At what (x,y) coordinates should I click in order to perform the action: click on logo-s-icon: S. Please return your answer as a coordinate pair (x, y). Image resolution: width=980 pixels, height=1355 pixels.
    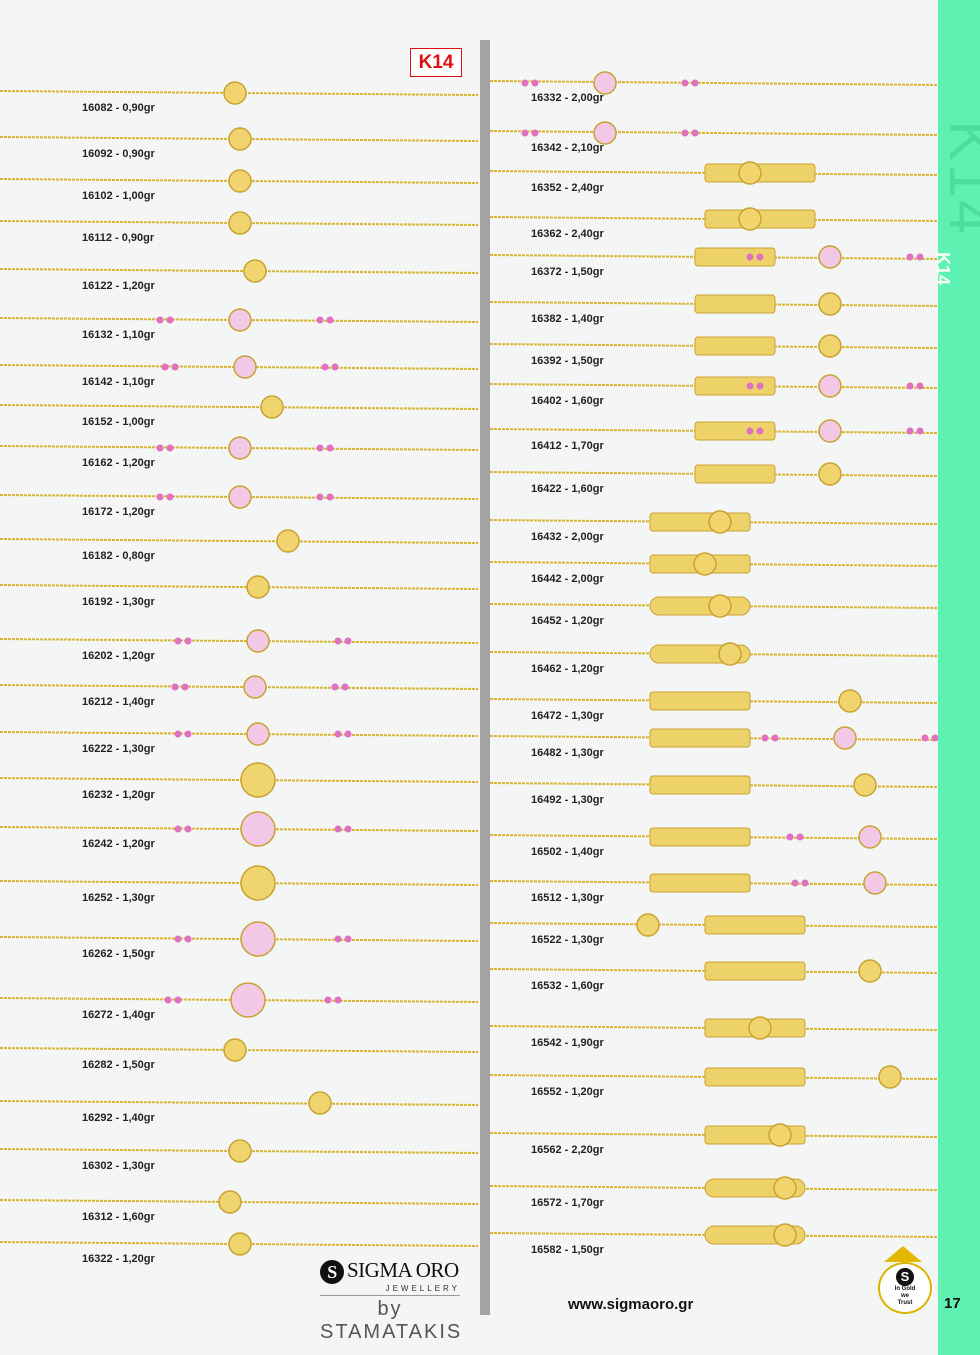
    Looking at the image, I should click on (332, 1272).